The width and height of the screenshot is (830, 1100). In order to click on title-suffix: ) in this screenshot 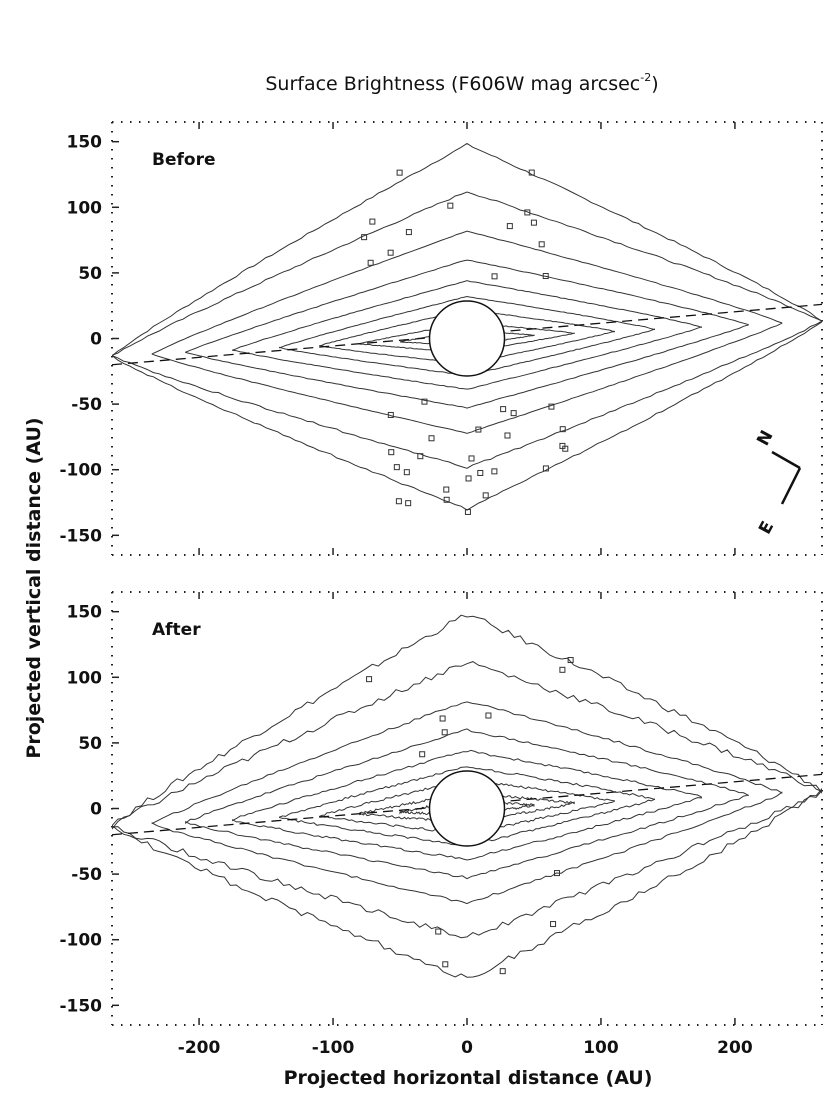, I will do `click(654, 84)`.